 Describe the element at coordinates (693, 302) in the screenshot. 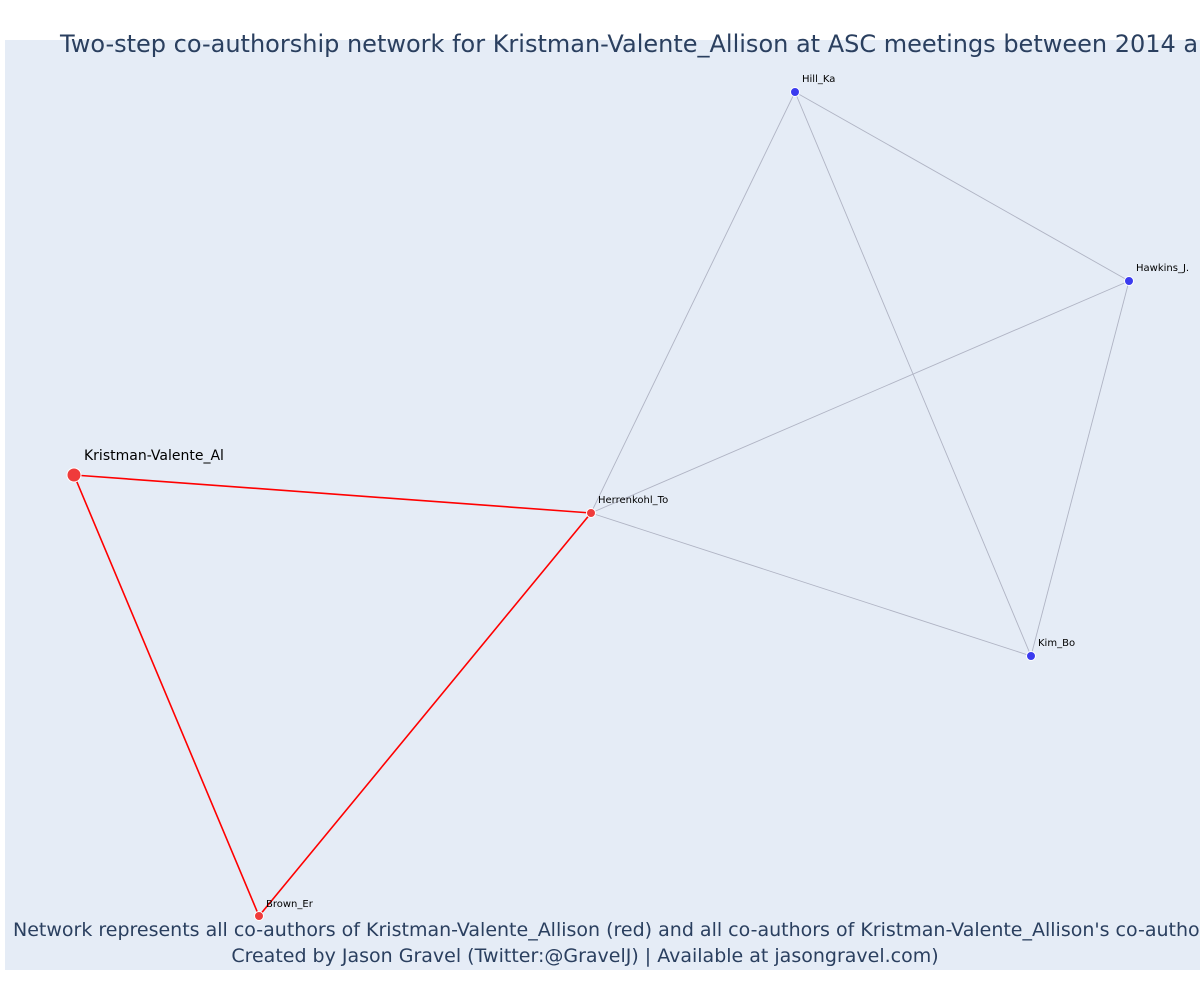

I see `edge-herrenkohl-to-hill-ka` at that location.